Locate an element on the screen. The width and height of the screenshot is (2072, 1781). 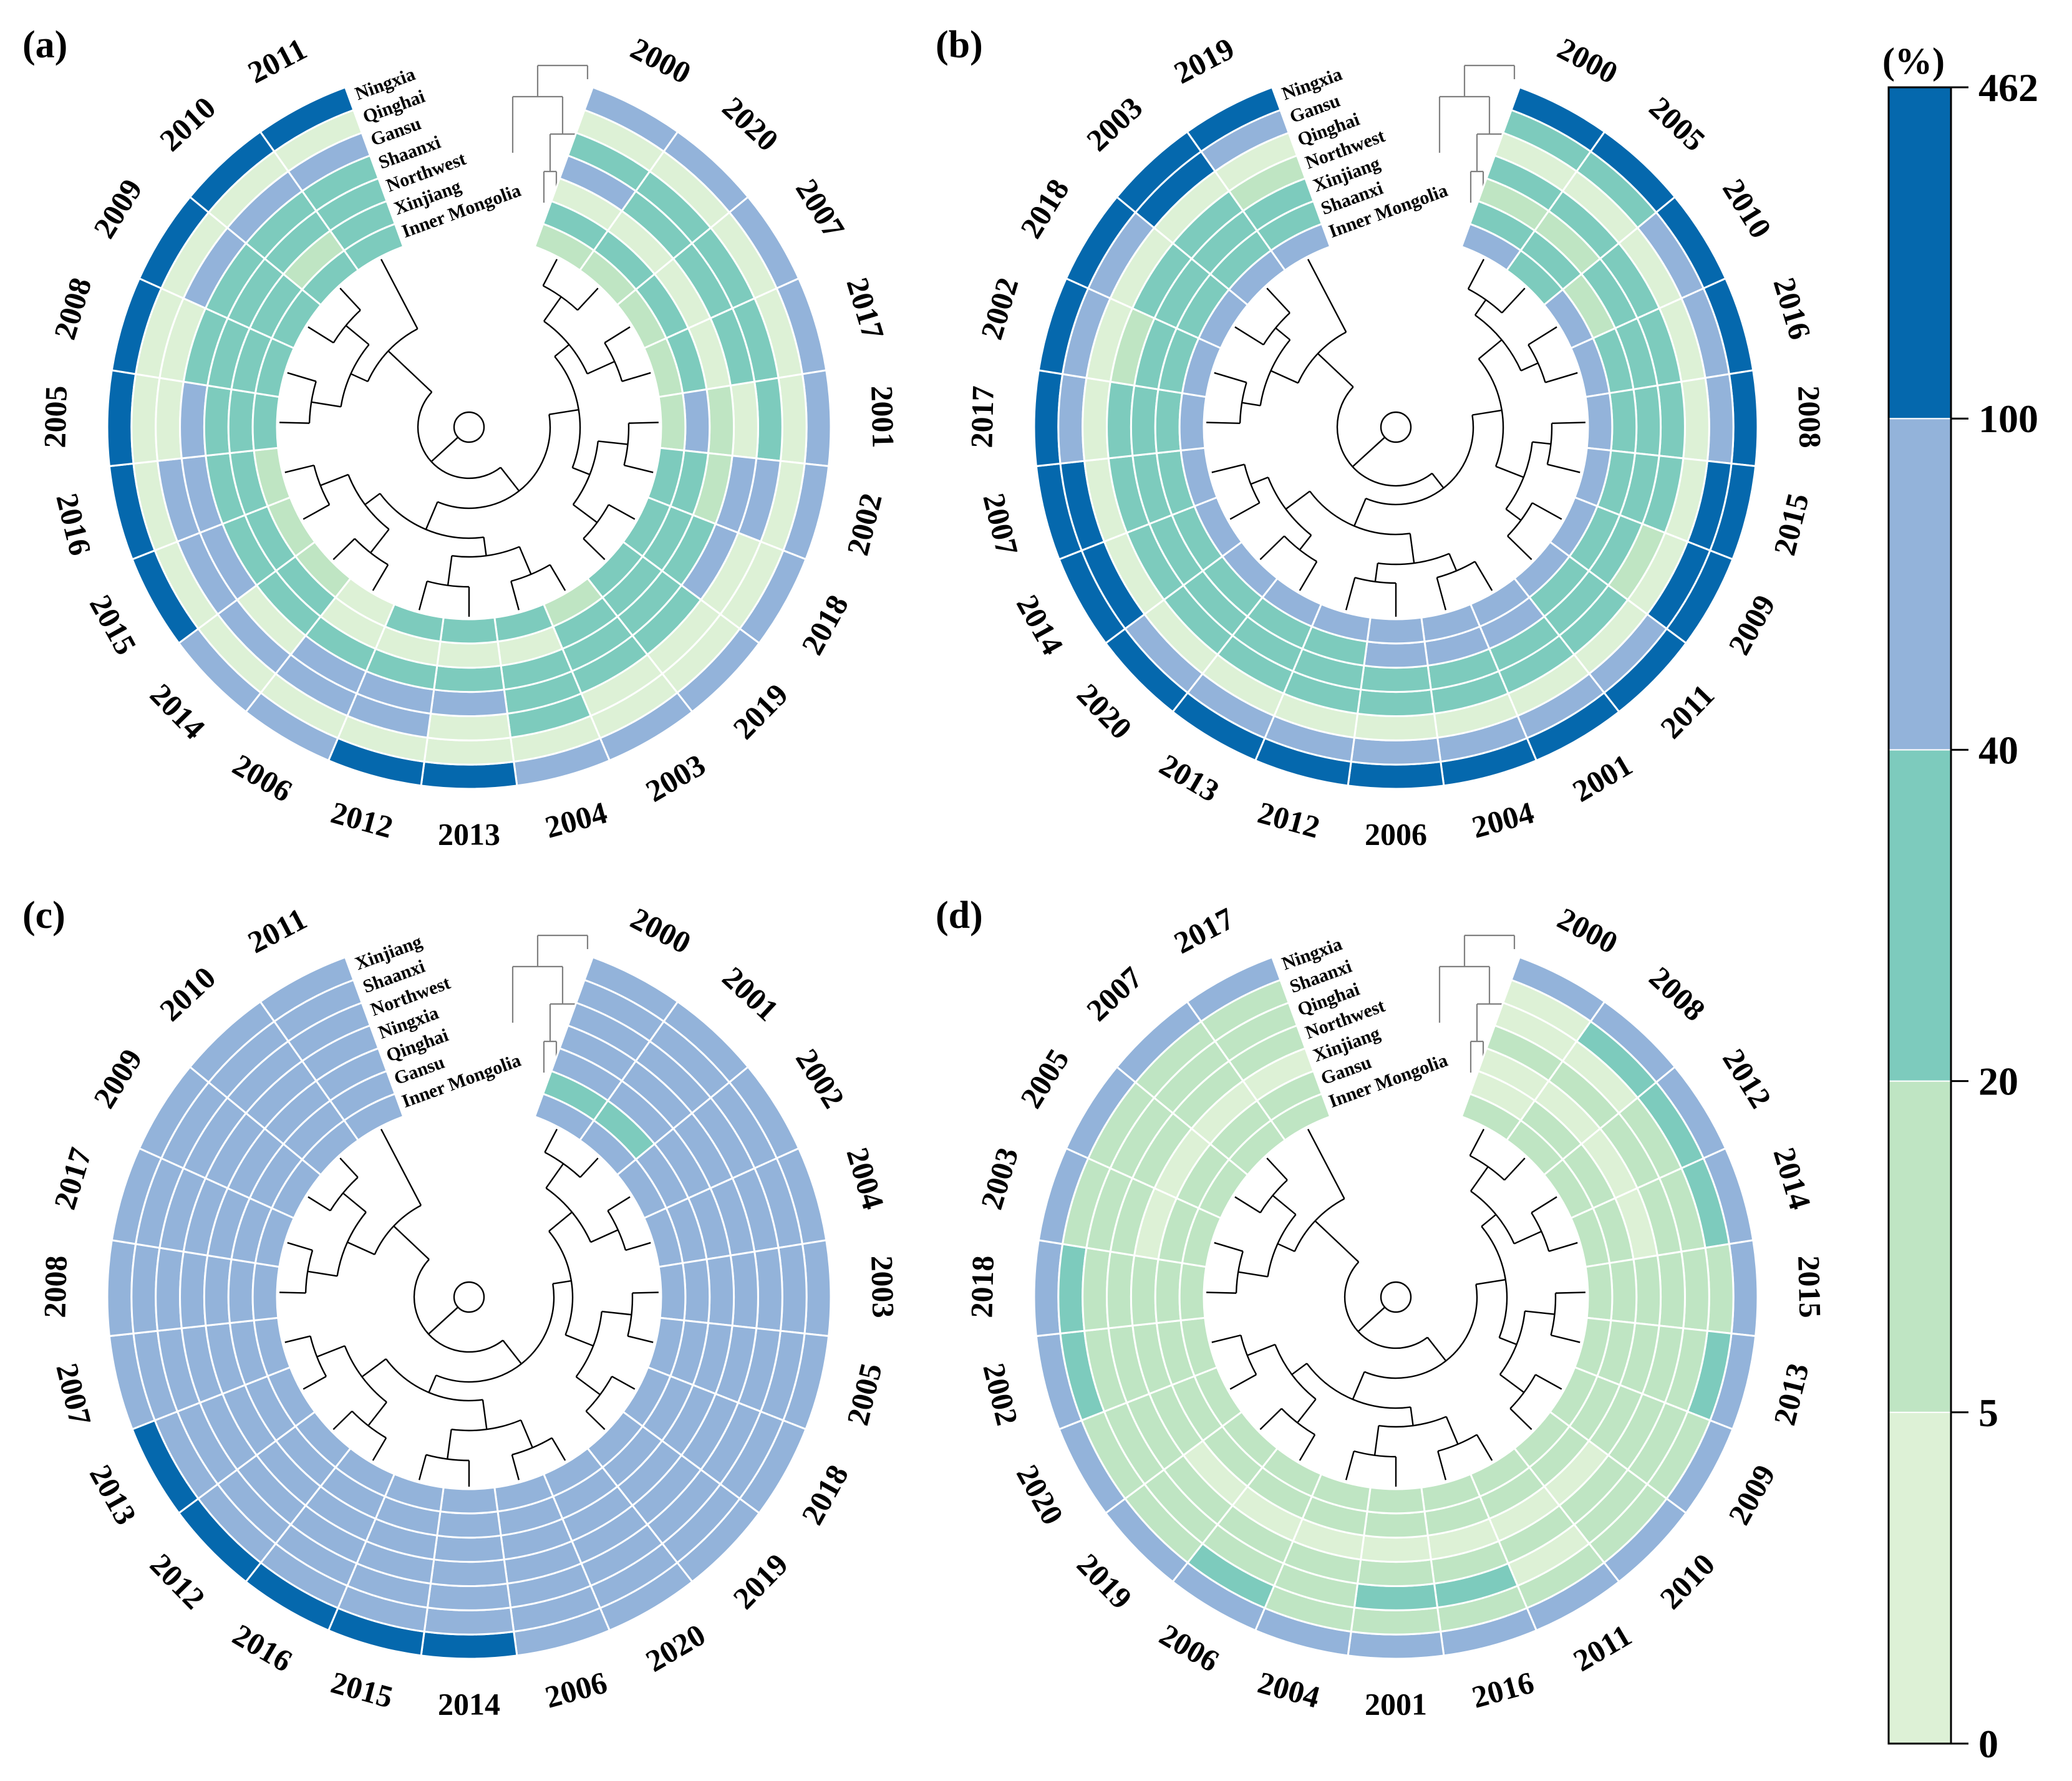
year-label: 2004 is located at coordinates (1289, 1689).